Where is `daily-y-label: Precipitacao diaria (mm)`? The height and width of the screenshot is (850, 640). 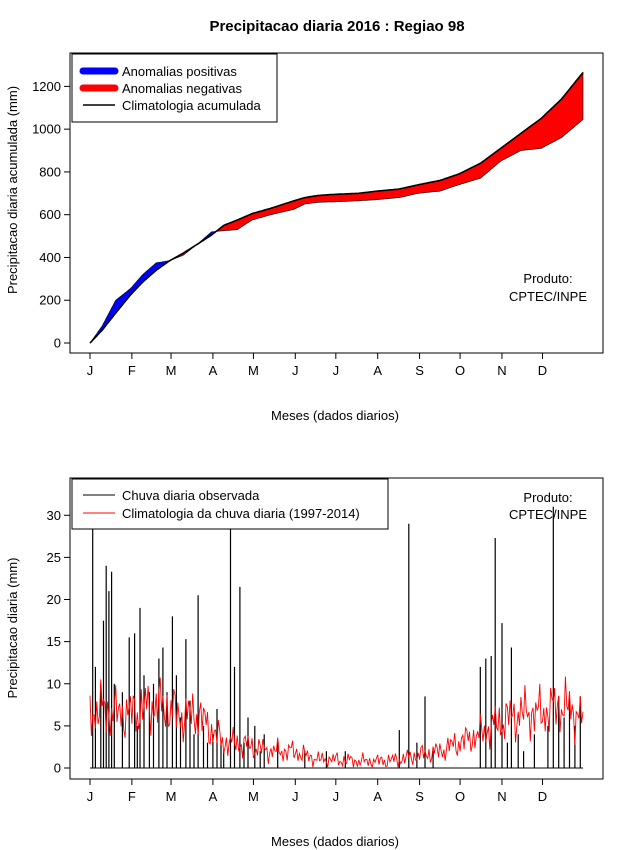 daily-y-label: Precipitacao diaria (mm) is located at coordinates (12, 628).